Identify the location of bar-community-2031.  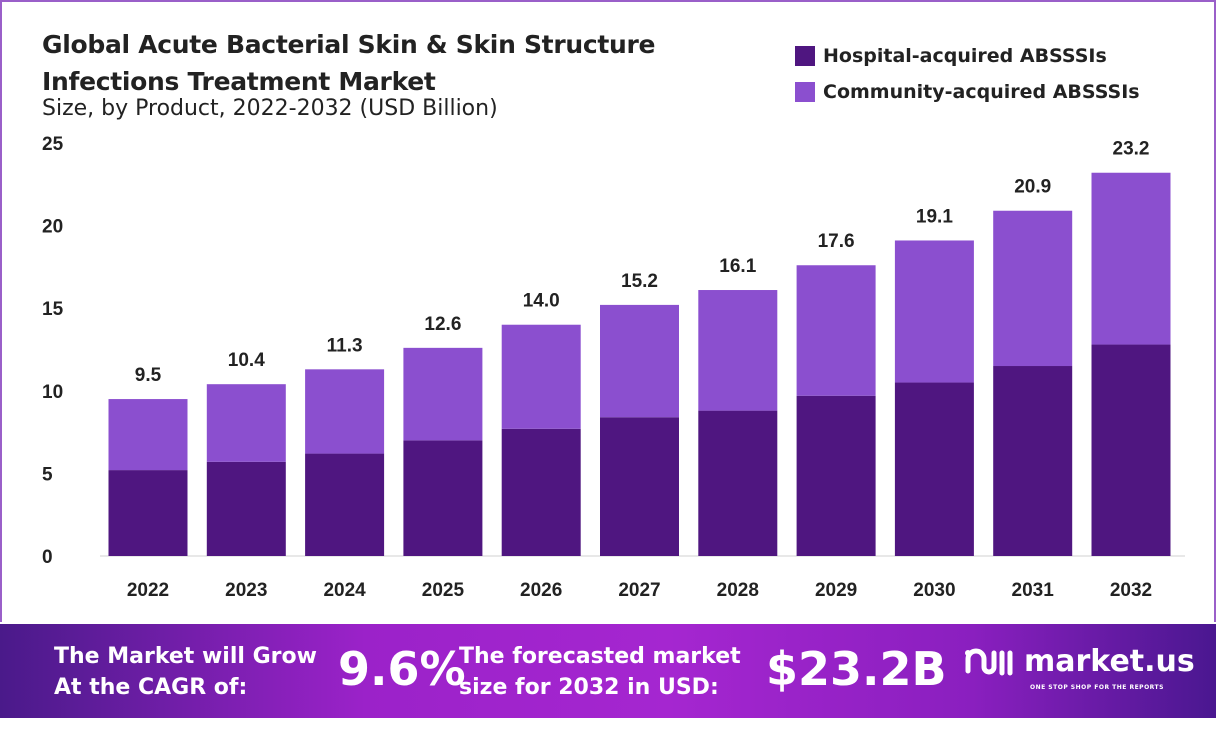
(1033, 288).